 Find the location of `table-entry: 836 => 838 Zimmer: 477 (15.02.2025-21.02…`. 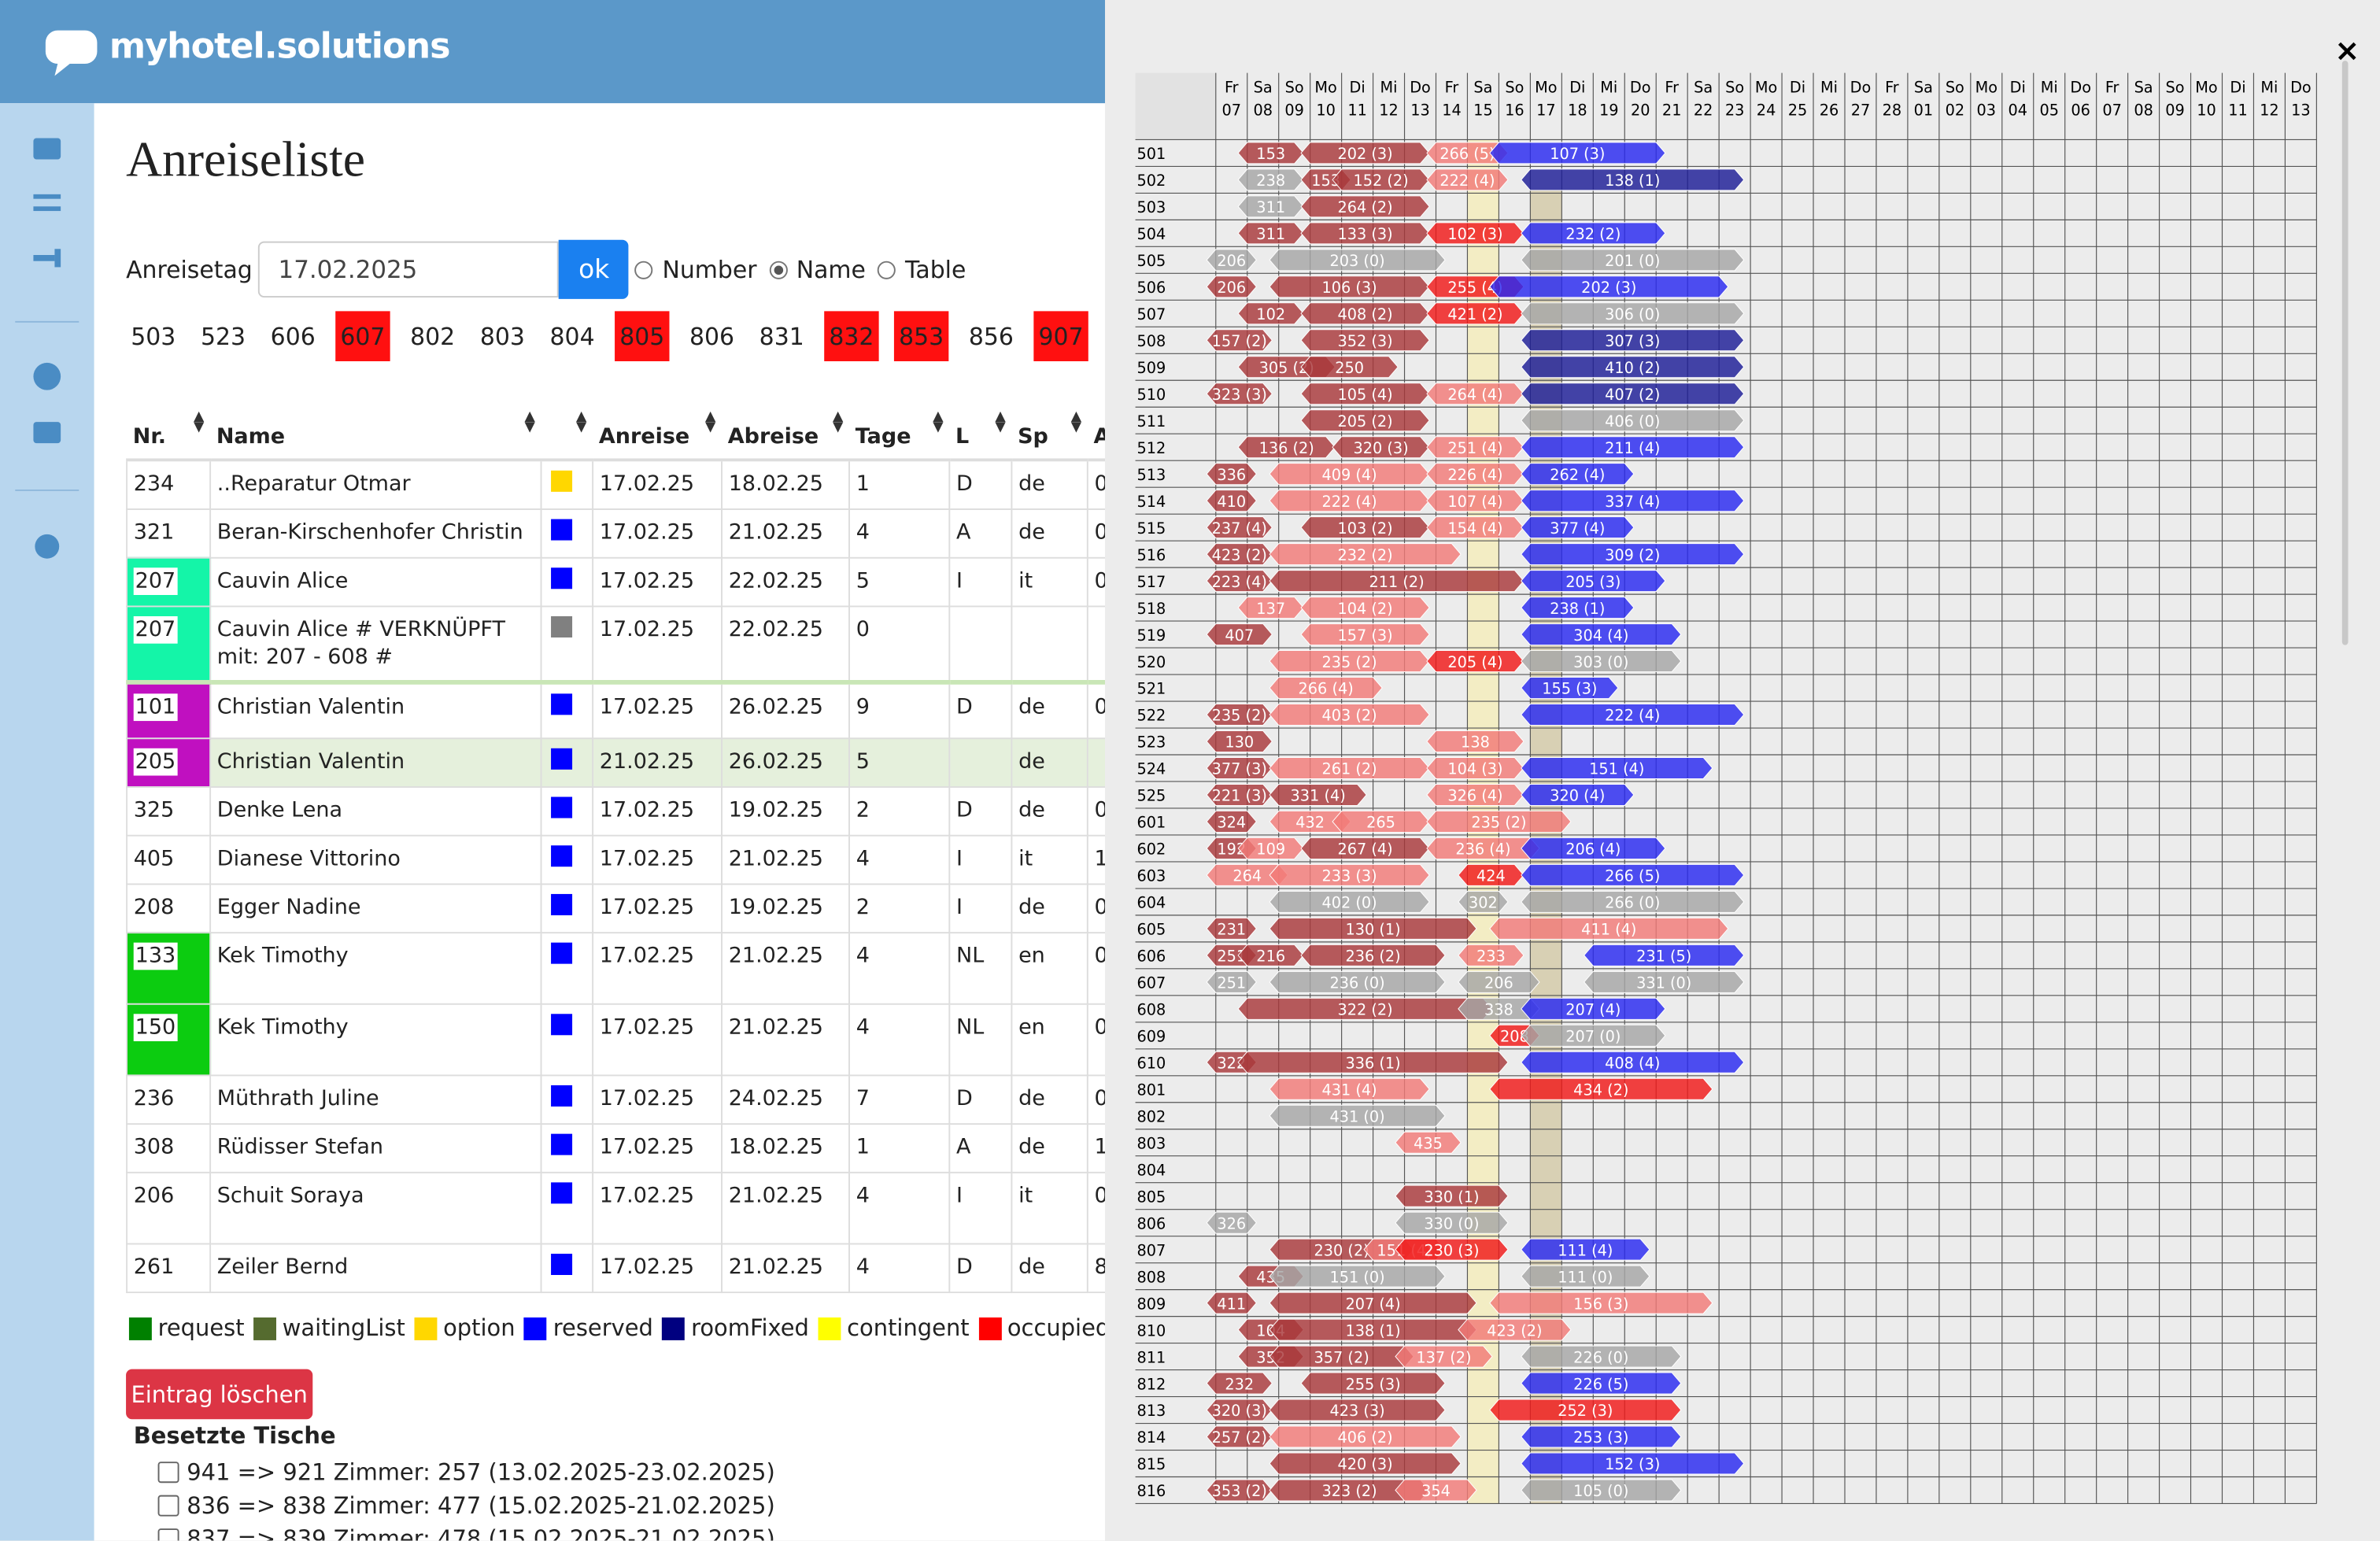

table-entry: 836 => 838 Zimmer: 477 (15.02.2025-21.02… is located at coordinates (466, 1505).